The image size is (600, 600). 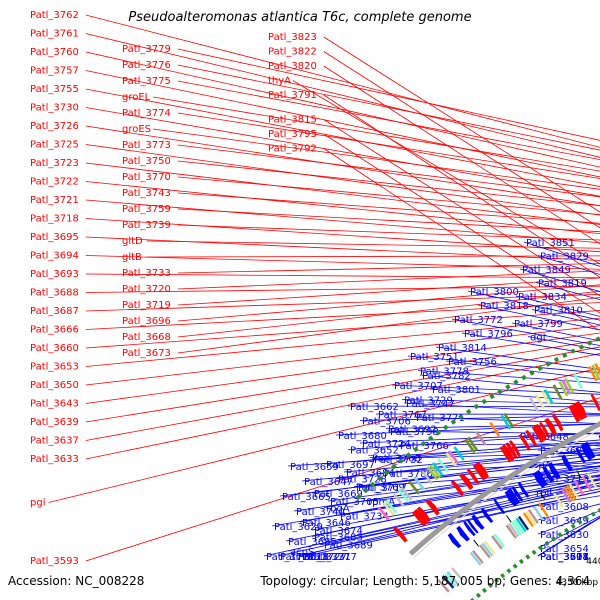 I want to click on genome-backbone-ring, so click(x=504, y=488).